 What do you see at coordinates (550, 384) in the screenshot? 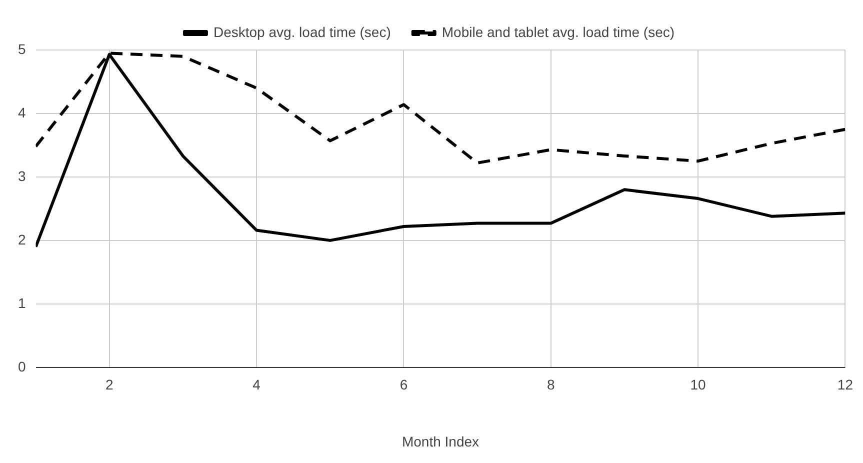
I see `x-tick-label: 8` at bounding box center [550, 384].